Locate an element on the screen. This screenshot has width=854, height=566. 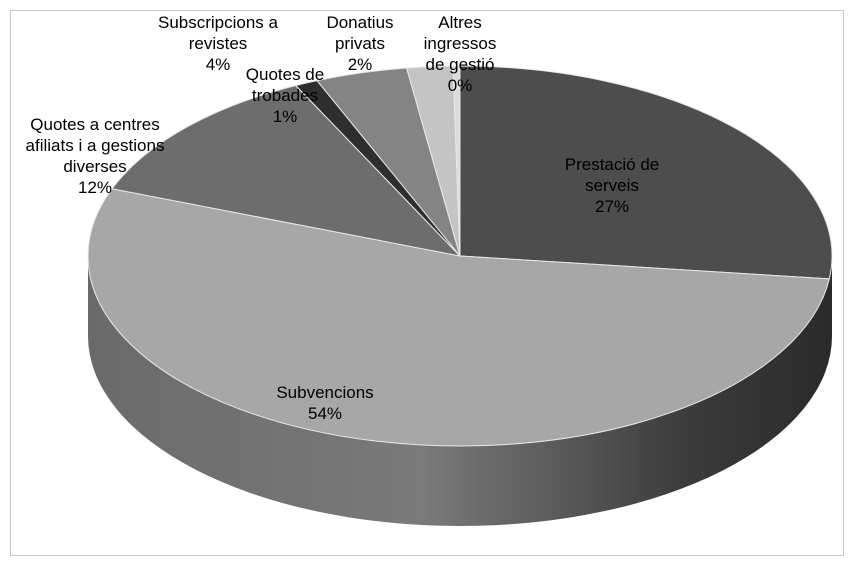
slice-percent: 54% is located at coordinates (325, 413).